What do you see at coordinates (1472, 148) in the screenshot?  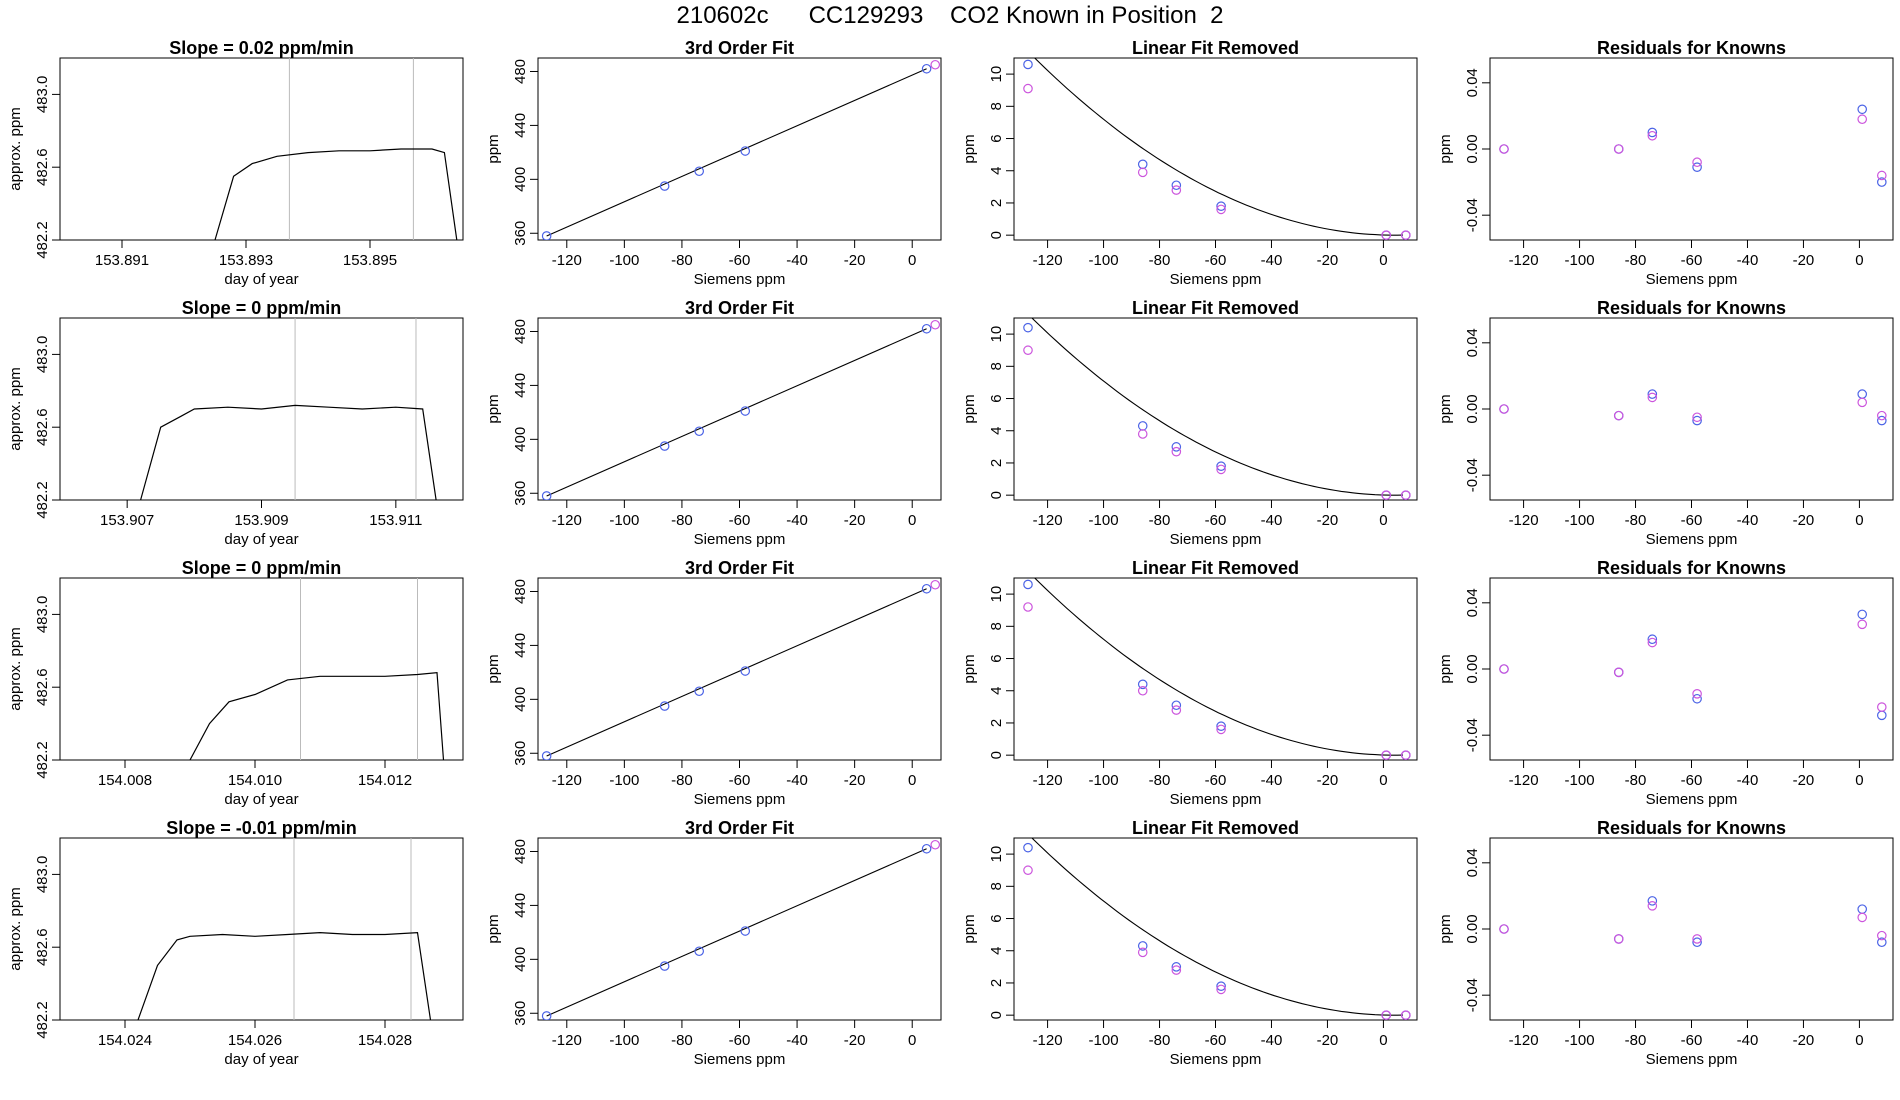 I see `y-tick-label: 0.00` at bounding box center [1472, 148].